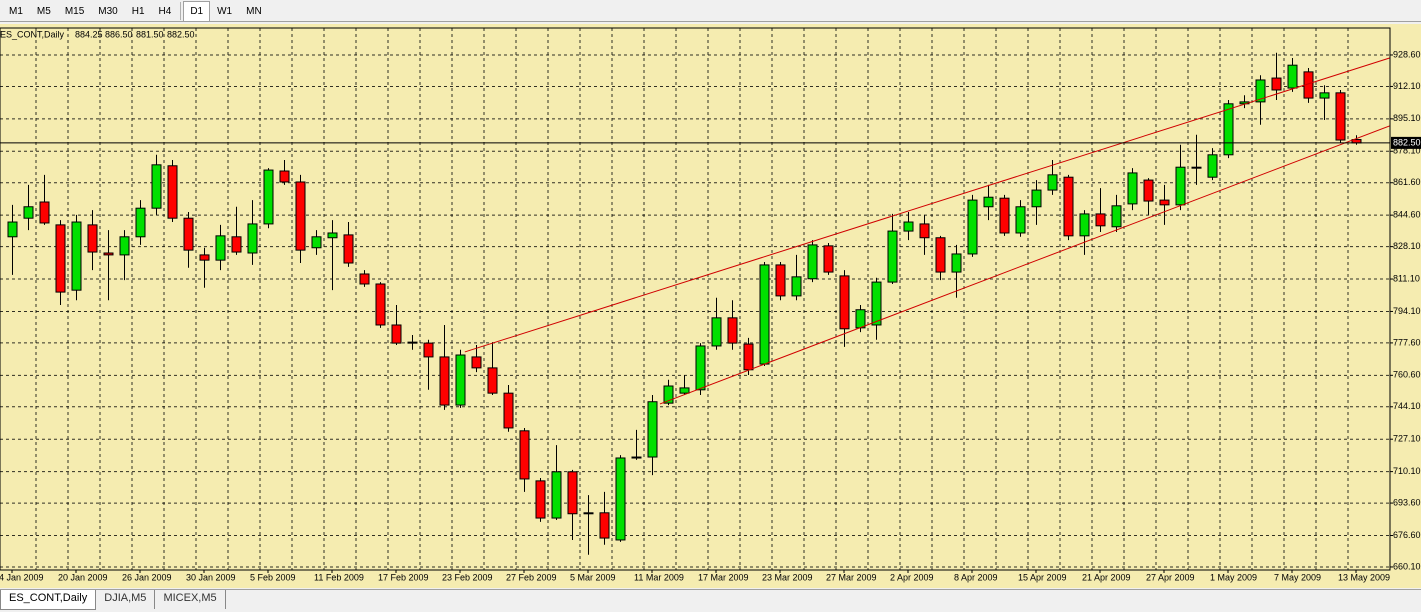 The width and height of the screenshot is (1421, 612). What do you see at coordinates (197, 11) in the screenshot?
I see `timeframe-button: D1` at bounding box center [197, 11].